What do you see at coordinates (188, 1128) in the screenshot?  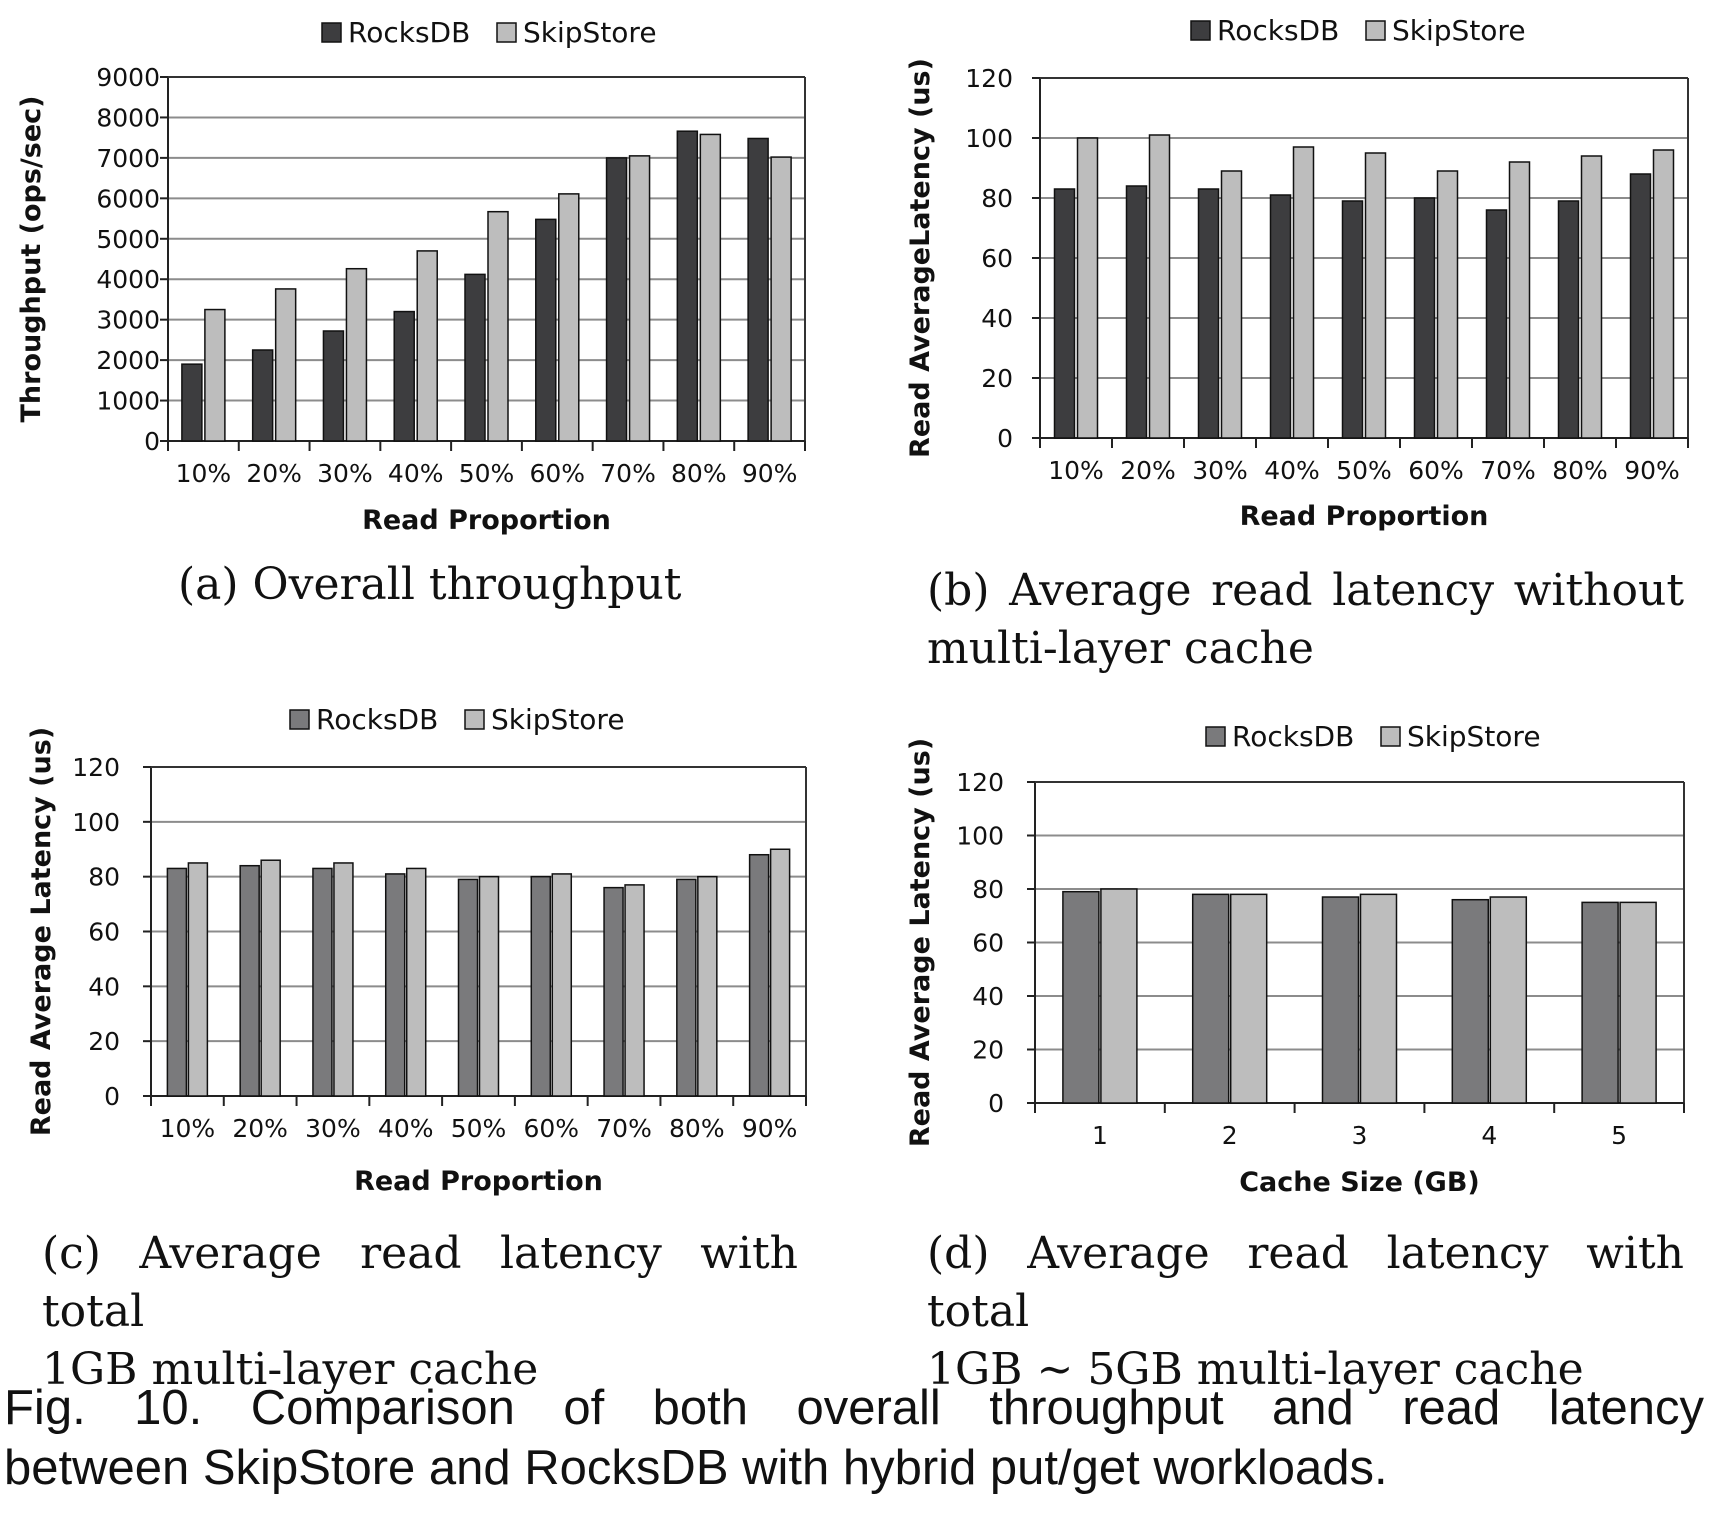 I see `x-tick-label: 10%` at bounding box center [188, 1128].